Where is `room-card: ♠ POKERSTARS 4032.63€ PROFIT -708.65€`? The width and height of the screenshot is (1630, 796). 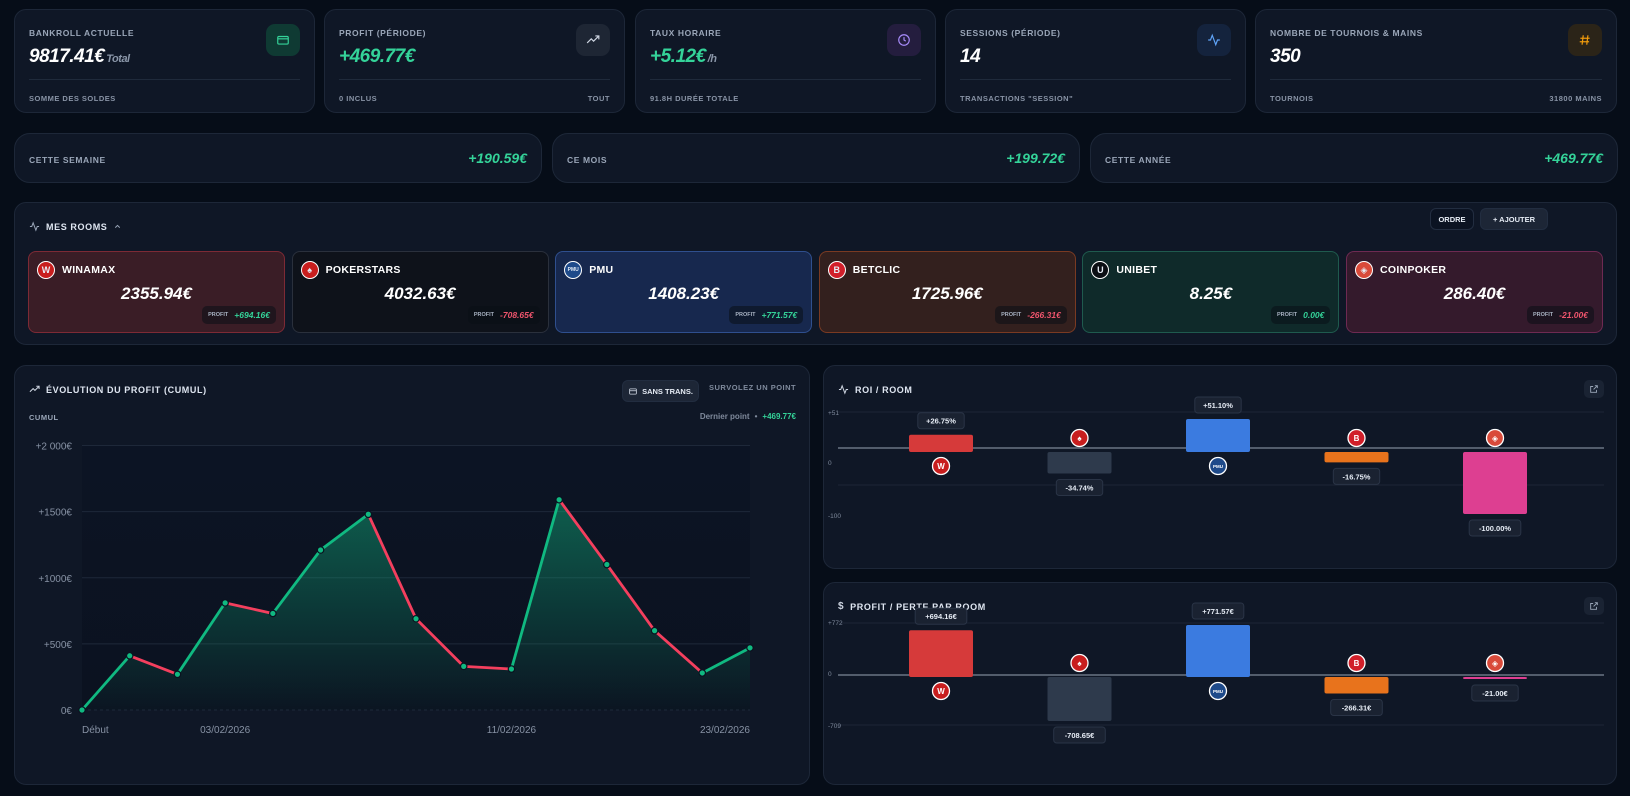
room-card: ♠ POKERSTARS 4032.63€ PROFIT -708.65€ is located at coordinates (420, 292).